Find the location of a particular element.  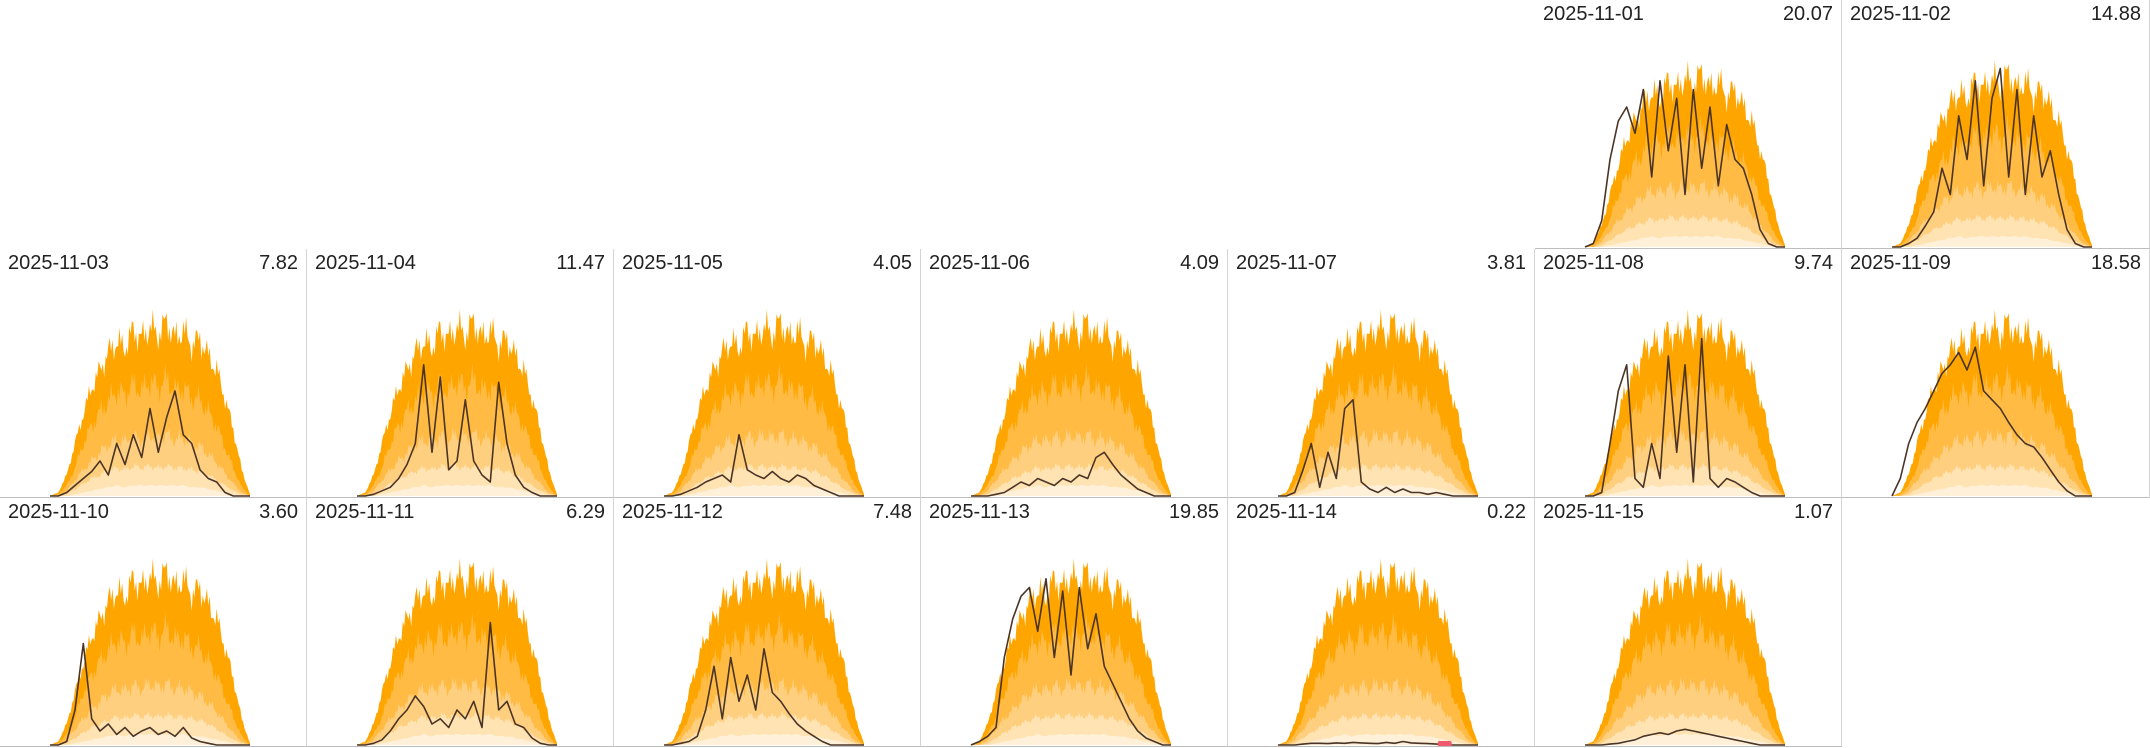

day-date-label: 2025-11-02 is located at coordinates (1900, 14).